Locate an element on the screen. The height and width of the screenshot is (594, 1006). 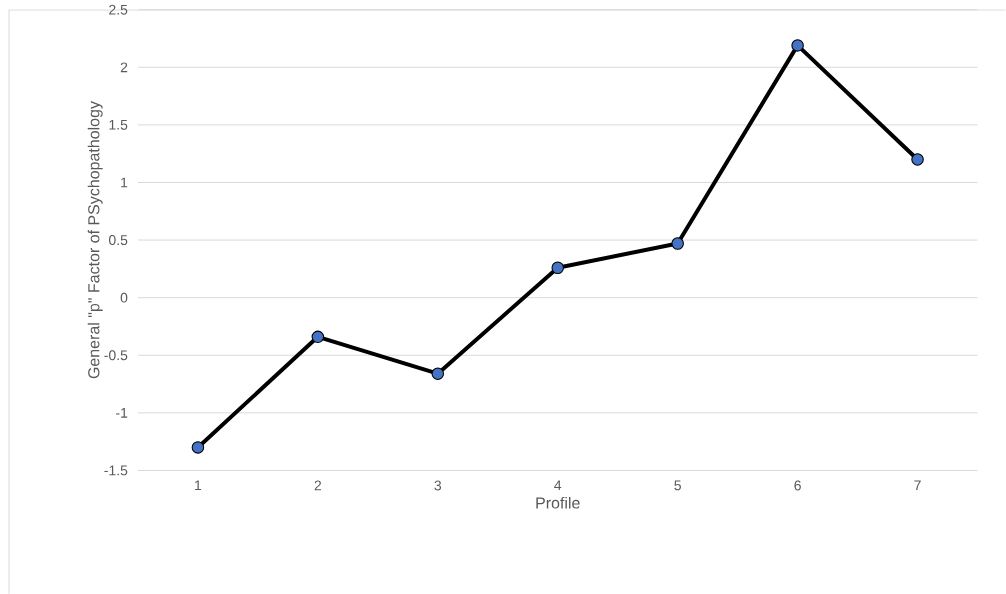
y-tick-label: 0 is located at coordinates (124, 297).